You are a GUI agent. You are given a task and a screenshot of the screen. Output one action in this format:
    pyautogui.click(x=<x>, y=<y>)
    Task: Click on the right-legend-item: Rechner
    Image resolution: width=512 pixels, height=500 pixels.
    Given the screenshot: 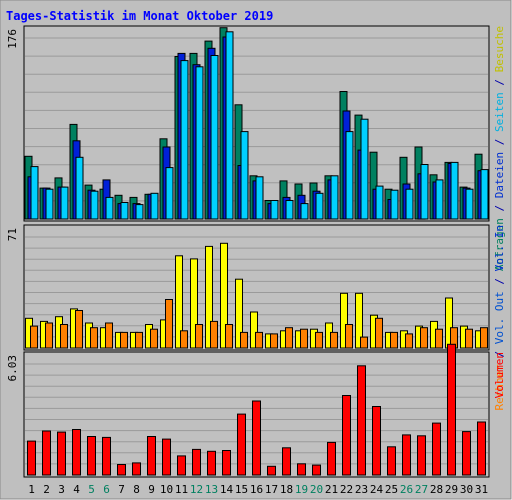 What is the action you would take?
    pyautogui.click(x=499, y=387)
    